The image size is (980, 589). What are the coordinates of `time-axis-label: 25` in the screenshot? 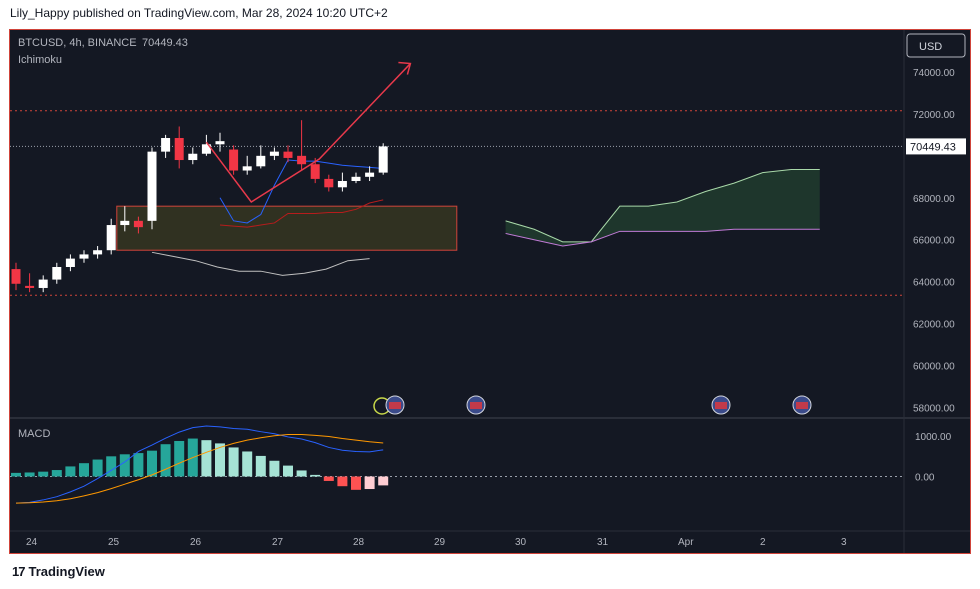 It's located at (114, 542).